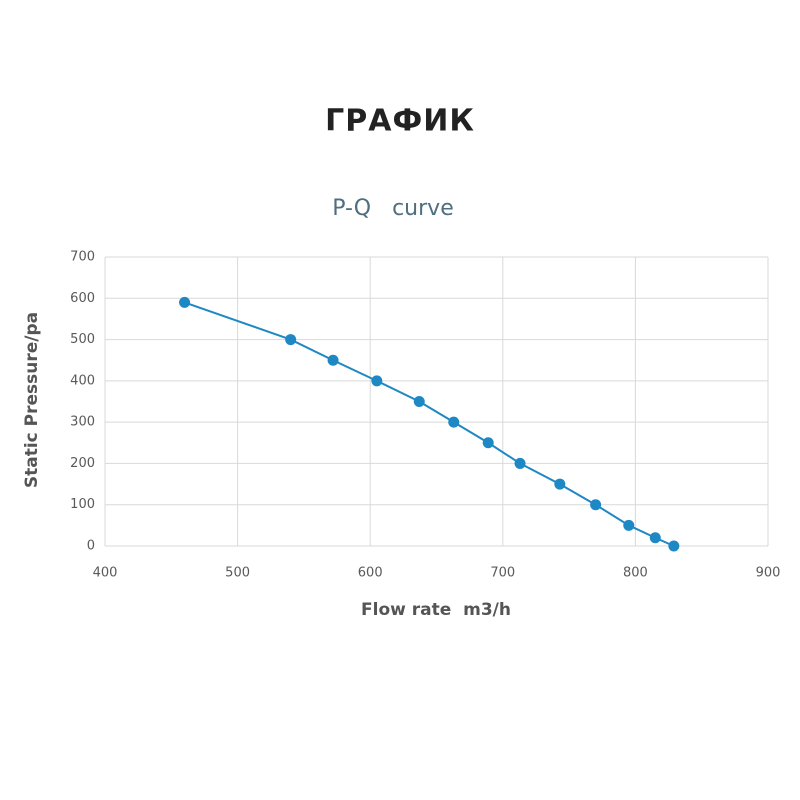  Describe the element at coordinates (82, 504) in the screenshot. I see `y-tick-label: 100` at that location.